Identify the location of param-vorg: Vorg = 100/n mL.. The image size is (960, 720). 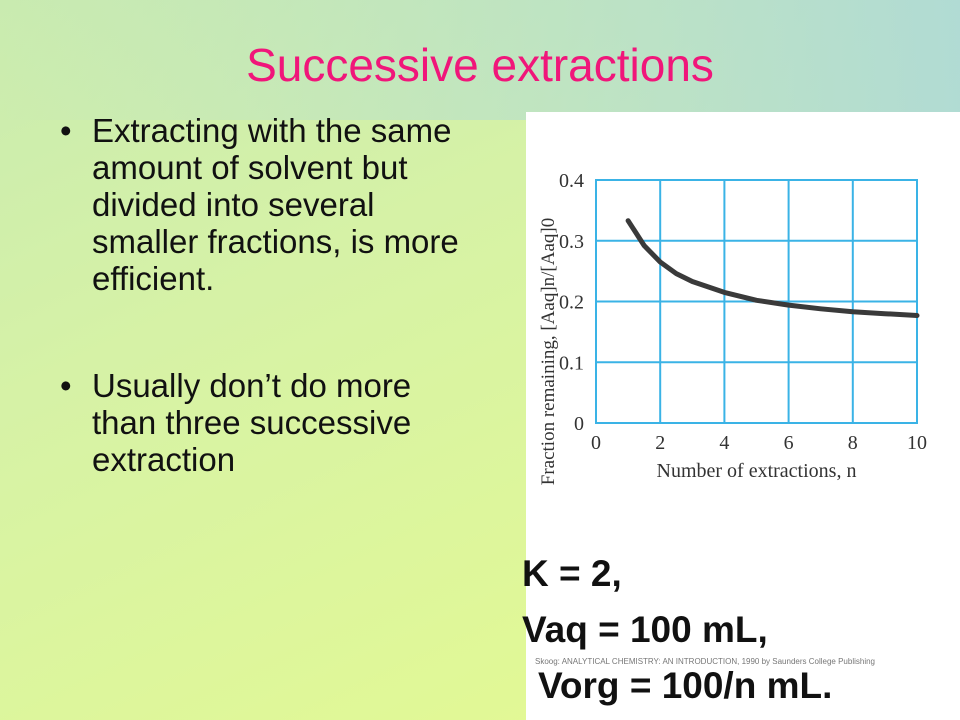
(685, 685).